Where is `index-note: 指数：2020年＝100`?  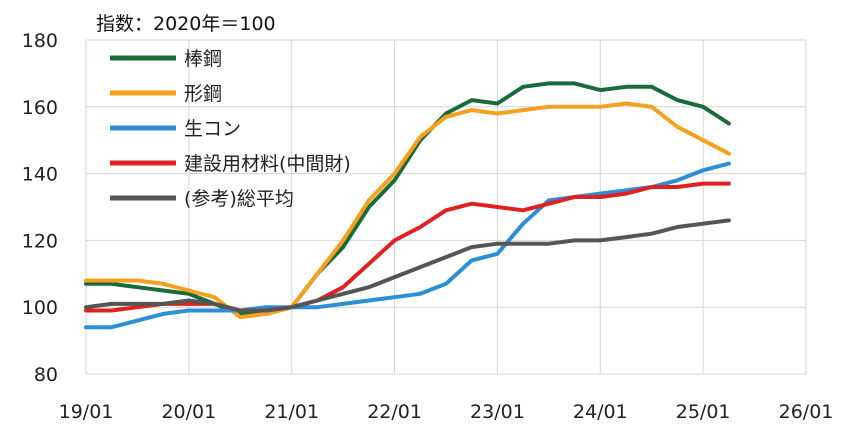
index-note: 指数：2020年＝100 is located at coordinates (186, 24).